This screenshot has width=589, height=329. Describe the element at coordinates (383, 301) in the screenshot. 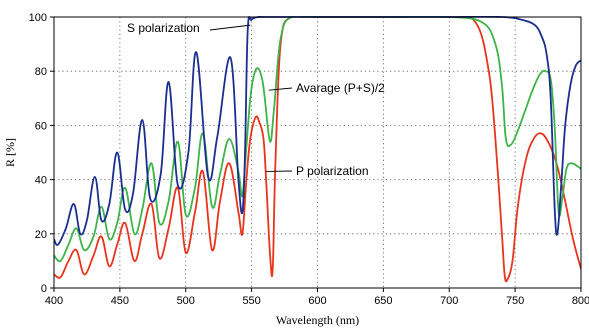

I see `x-tick-label: 650` at that location.